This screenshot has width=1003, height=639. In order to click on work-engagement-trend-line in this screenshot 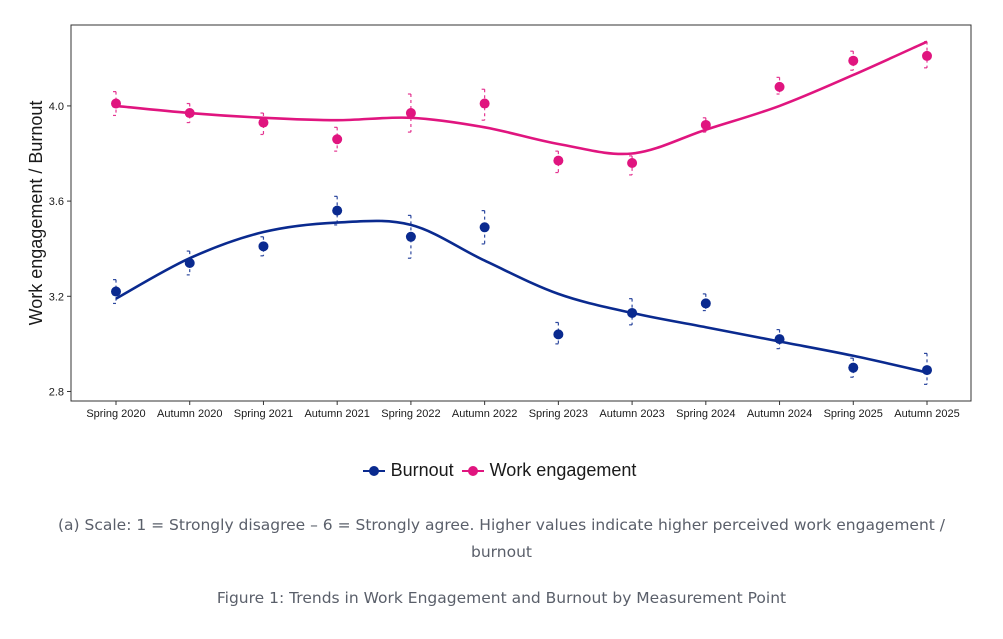, I will do `click(521, 98)`.